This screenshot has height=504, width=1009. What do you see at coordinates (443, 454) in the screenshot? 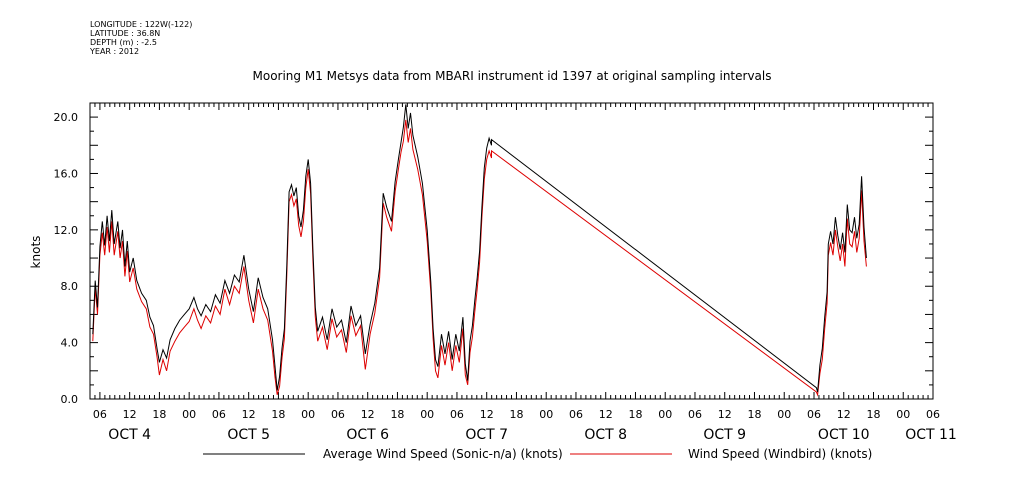
I see `legend-label-average-wind: Average Wind Speed (Sonic-n/a) (knots)` at bounding box center [443, 454].